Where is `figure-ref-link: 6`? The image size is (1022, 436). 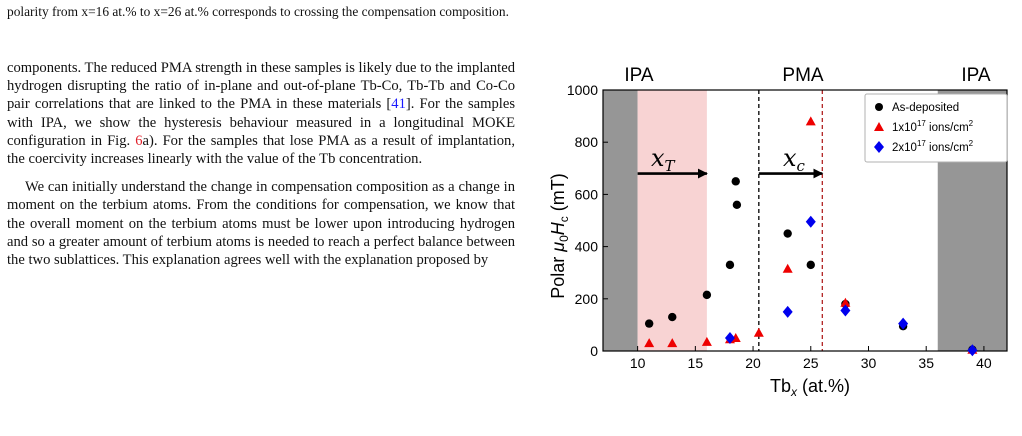
figure-ref-link: 6 is located at coordinates (139, 140).